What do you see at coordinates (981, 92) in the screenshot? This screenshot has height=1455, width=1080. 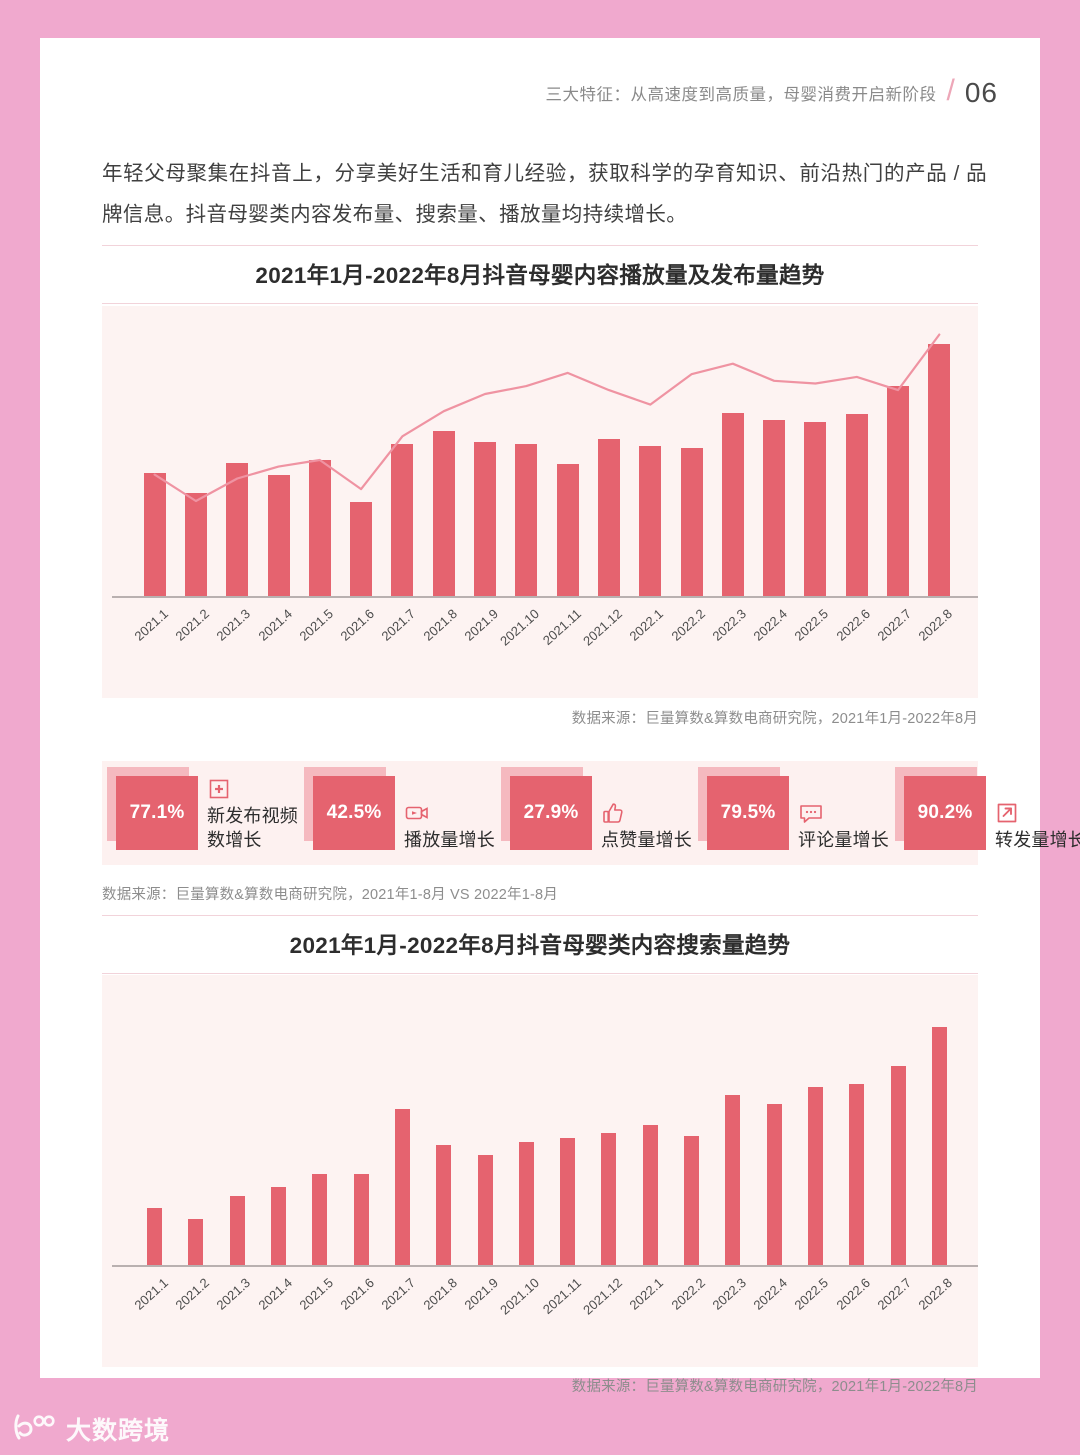 I see `page-number: 06` at bounding box center [981, 92].